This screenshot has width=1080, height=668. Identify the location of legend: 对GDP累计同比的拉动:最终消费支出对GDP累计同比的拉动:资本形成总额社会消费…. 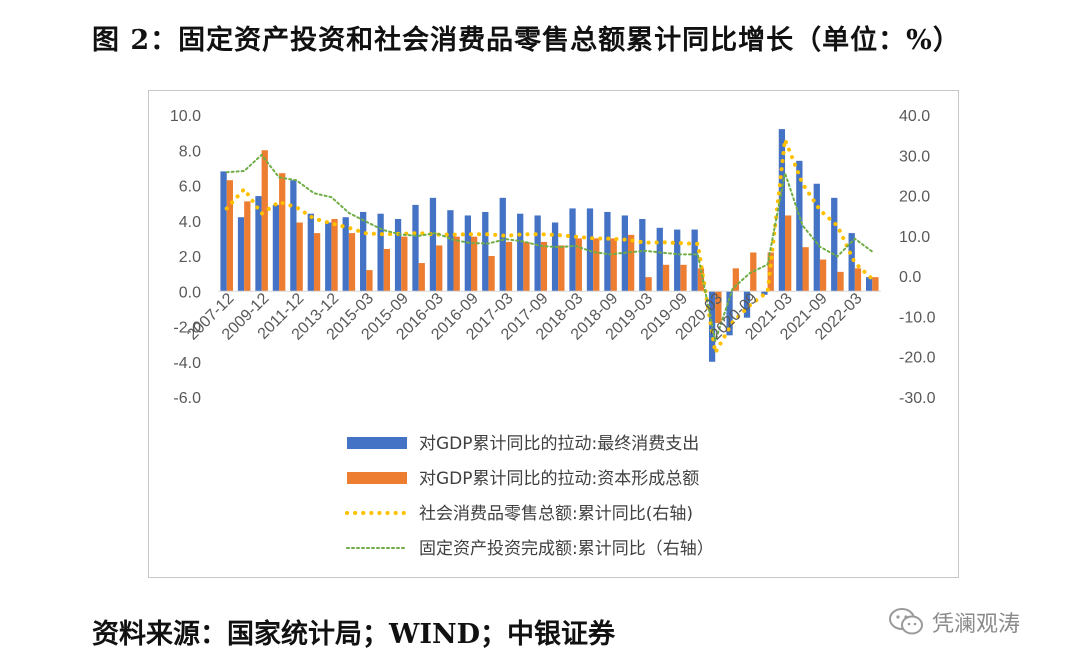
(529, 496).